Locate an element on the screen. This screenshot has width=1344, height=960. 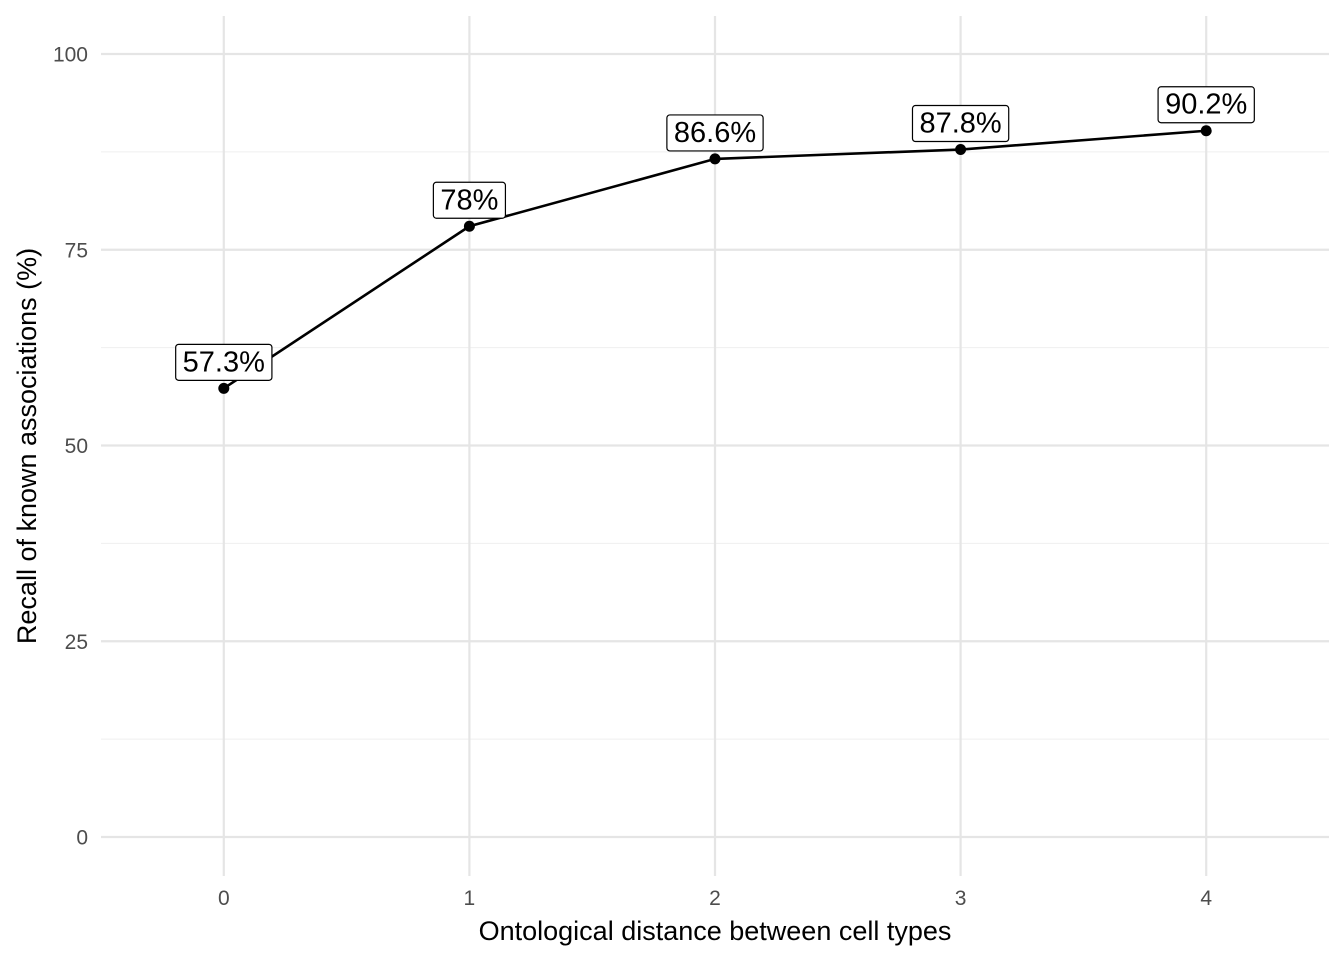
data-label: 57.3% is located at coordinates (224, 362).